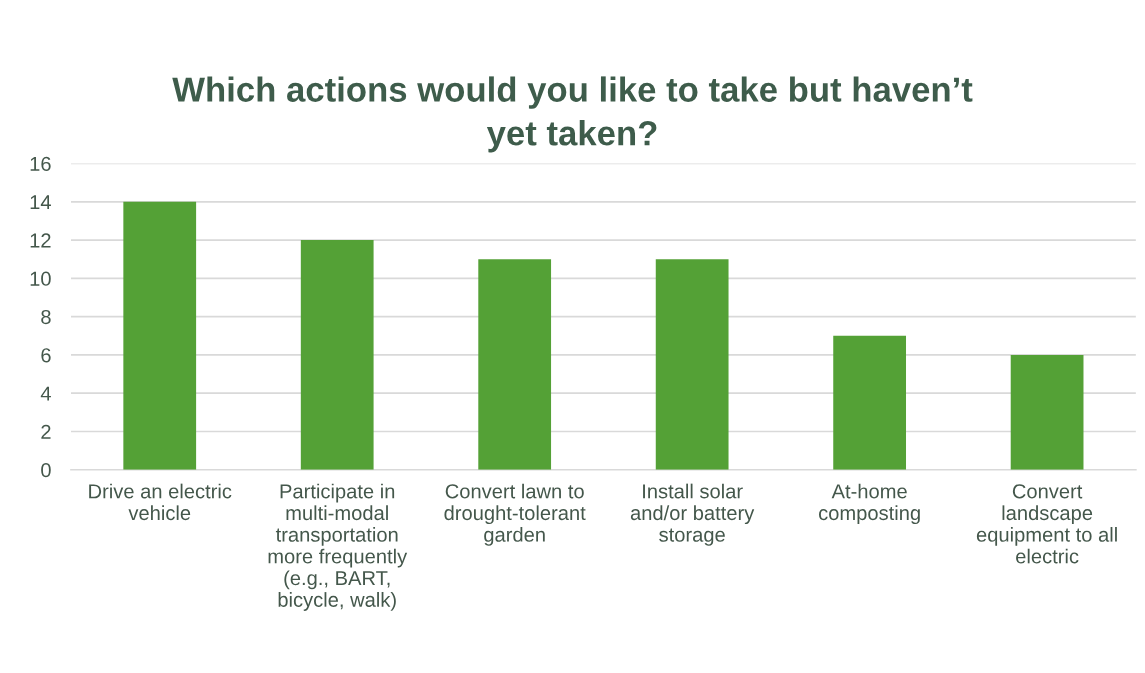  Describe the element at coordinates (160, 502) in the screenshot. I see `x-tick-label: Drive an electric vehicle` at that location.